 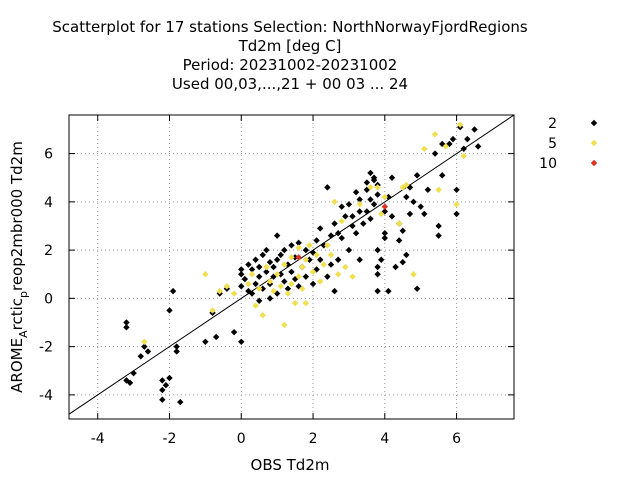 I want to click on title-line-3: Period: 20231002-20231002, so click(x=290, y=65).